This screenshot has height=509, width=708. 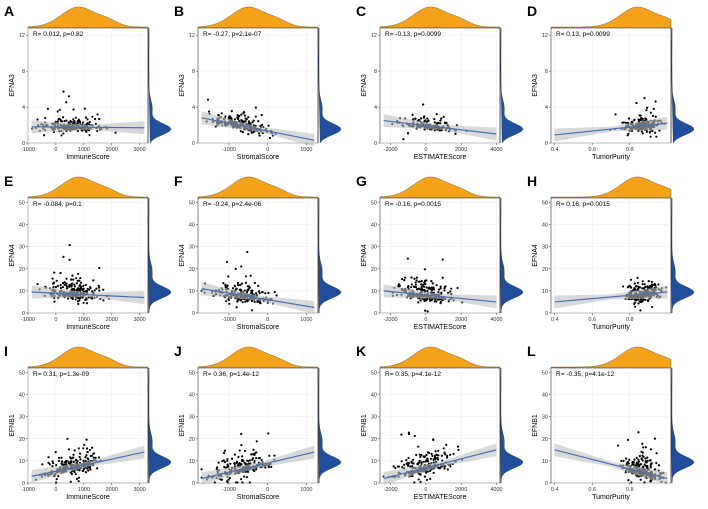 What do you see at coordinates (88, 497) in the screenshot?
I see `x-axis-label: ImmuneScore` at bounding box center [88, 497].